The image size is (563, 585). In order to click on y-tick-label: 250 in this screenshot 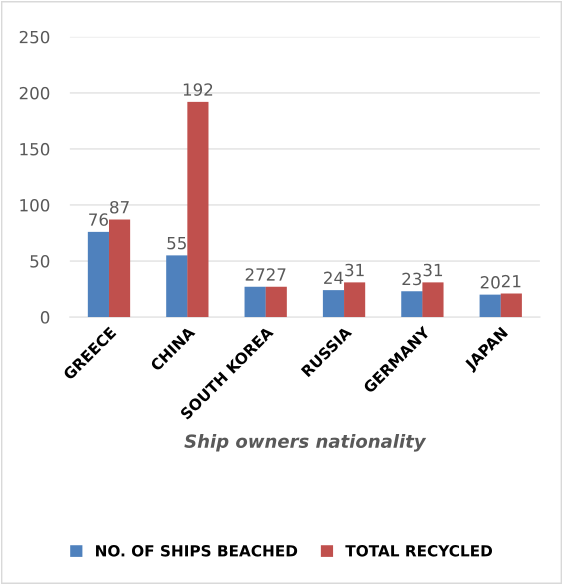, I will do `click(35, 37)`.